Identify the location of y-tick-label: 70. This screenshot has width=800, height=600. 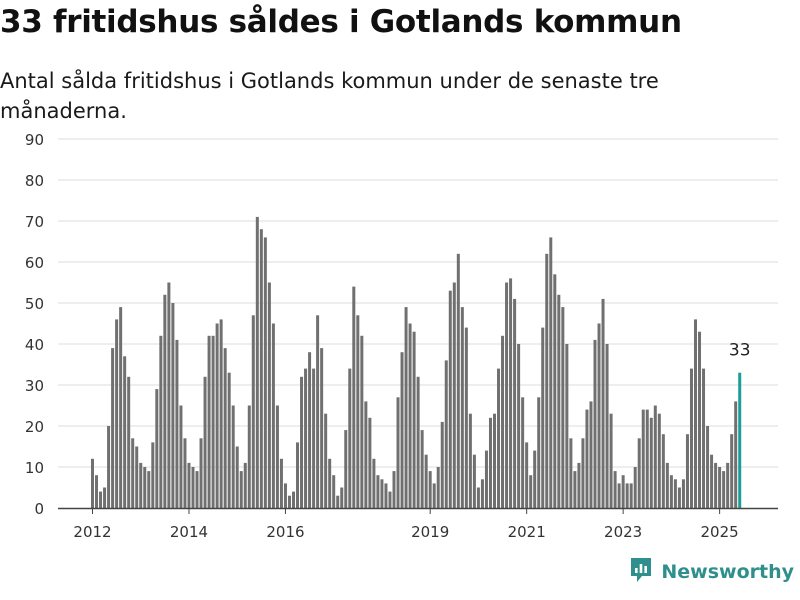
(34, 222).